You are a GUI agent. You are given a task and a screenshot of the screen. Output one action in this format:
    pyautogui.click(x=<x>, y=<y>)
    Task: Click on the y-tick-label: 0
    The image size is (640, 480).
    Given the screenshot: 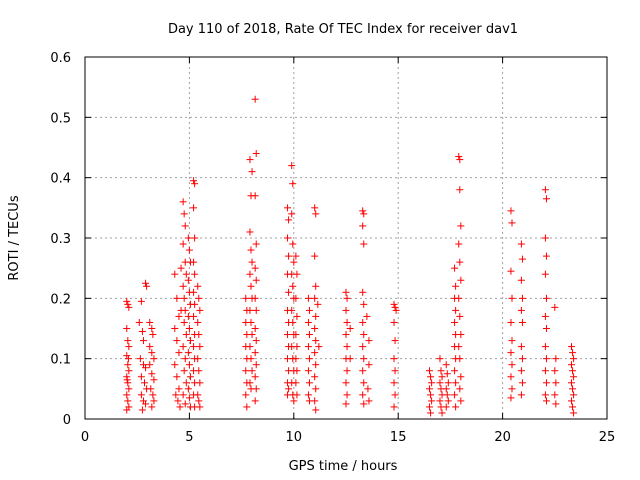 What is the action you would take?
    pyautogui.click(x=67, y=420)
    